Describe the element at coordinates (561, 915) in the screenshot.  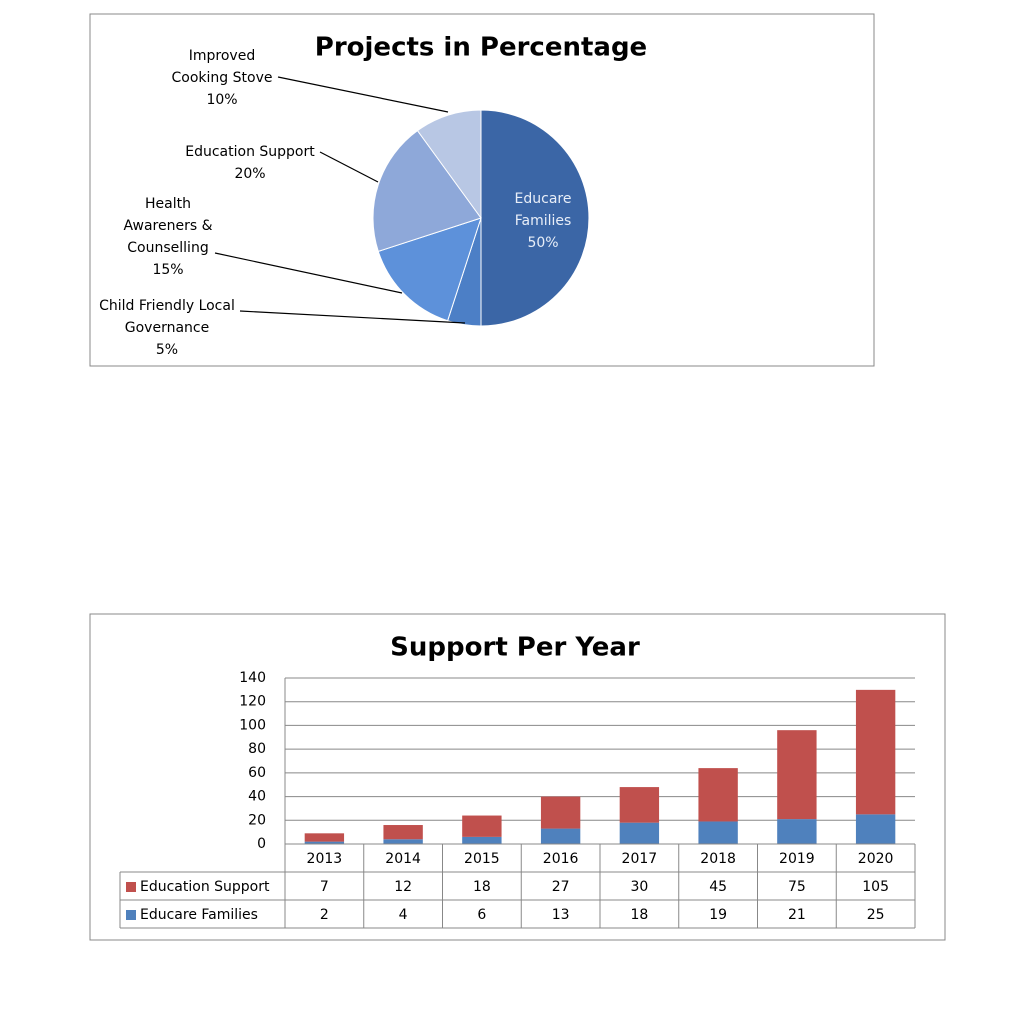
I see `table-value: 13` at that location.